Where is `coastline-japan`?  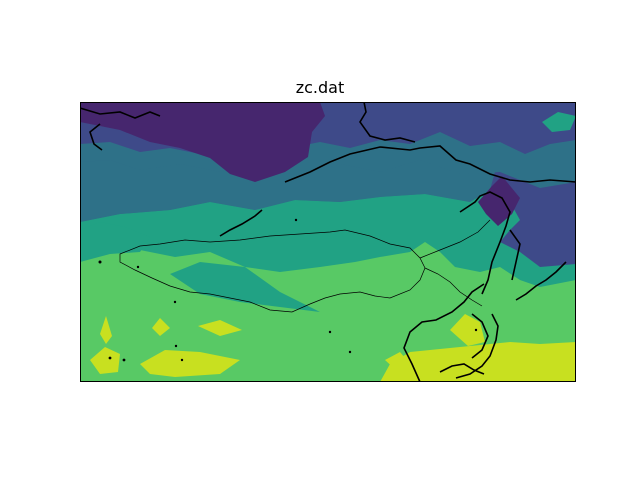 coastline-japan is located at coordinates (477, 346).